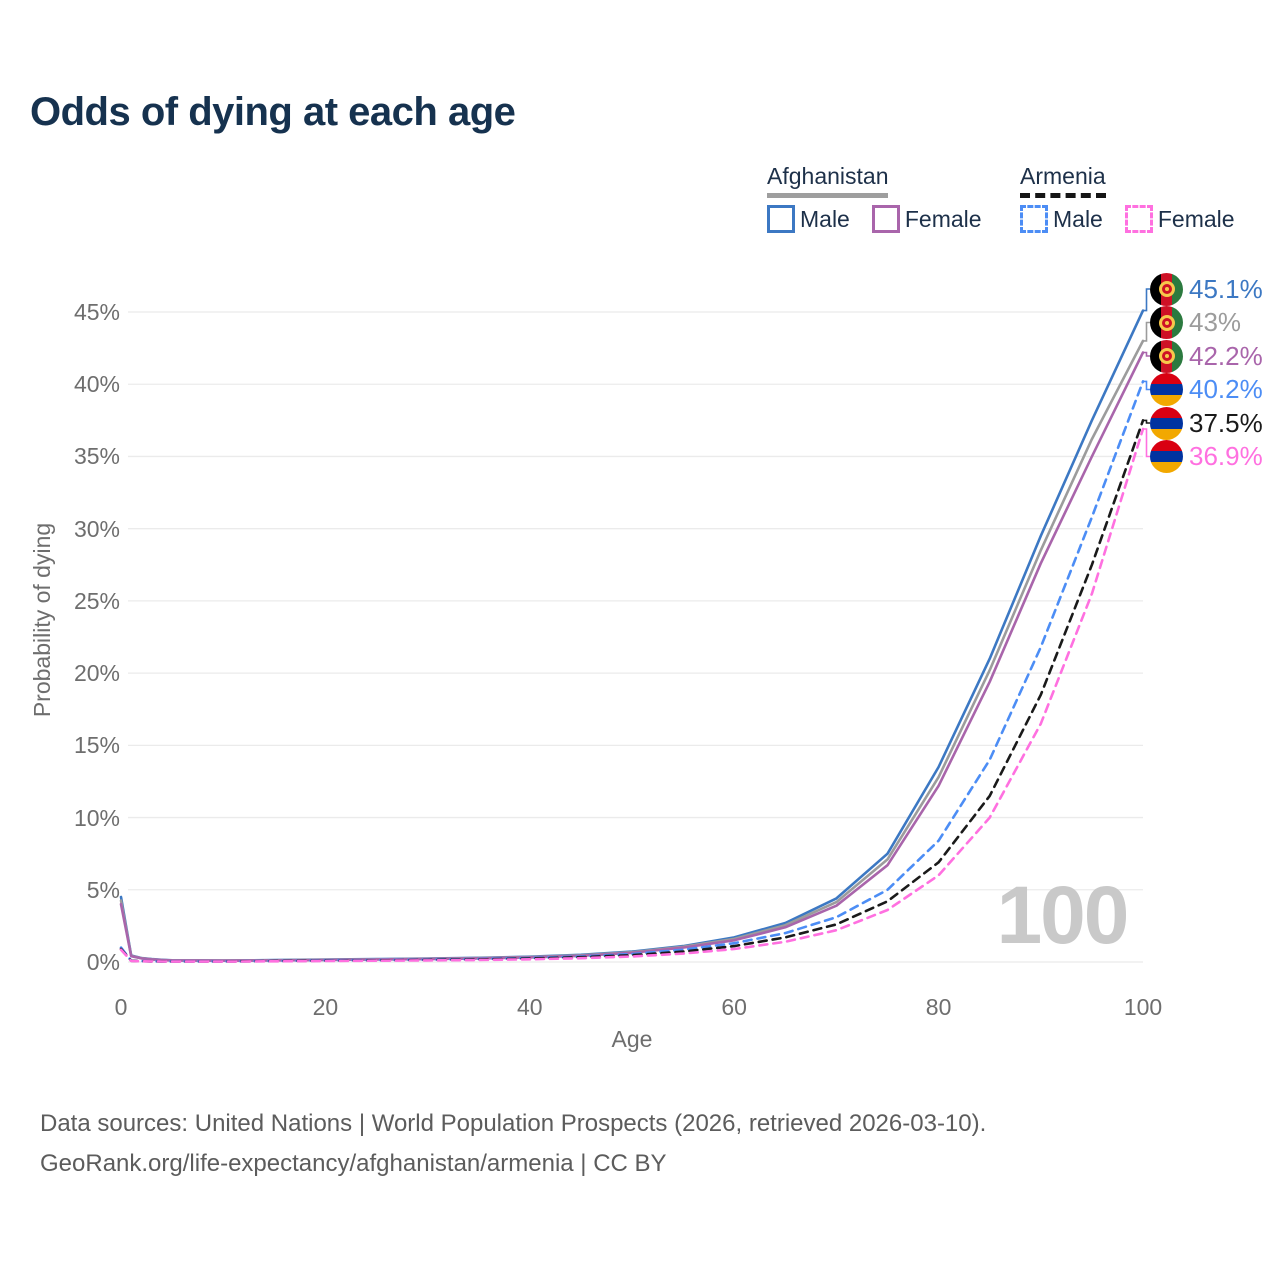 The height and width of the screenshot is (1280, 1280). What do you see at coordinates (96, 673) in the screenshot?
I see `y-tick-label: 20%` at bounding box center [96, 673].